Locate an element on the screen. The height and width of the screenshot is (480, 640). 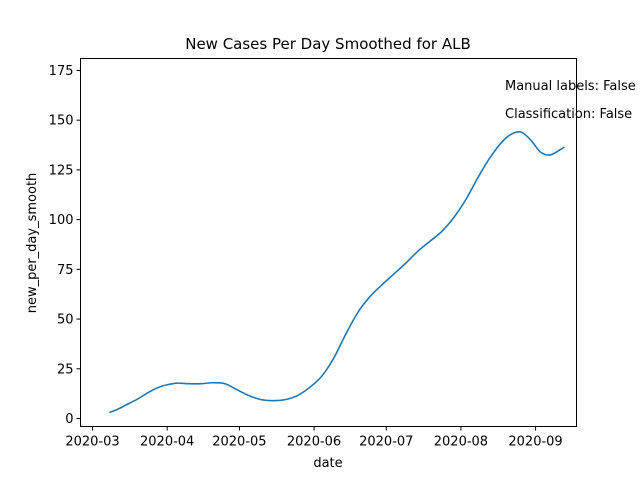
y-axis-label: new_per_day_smooth is located at coordinates (32, 243).